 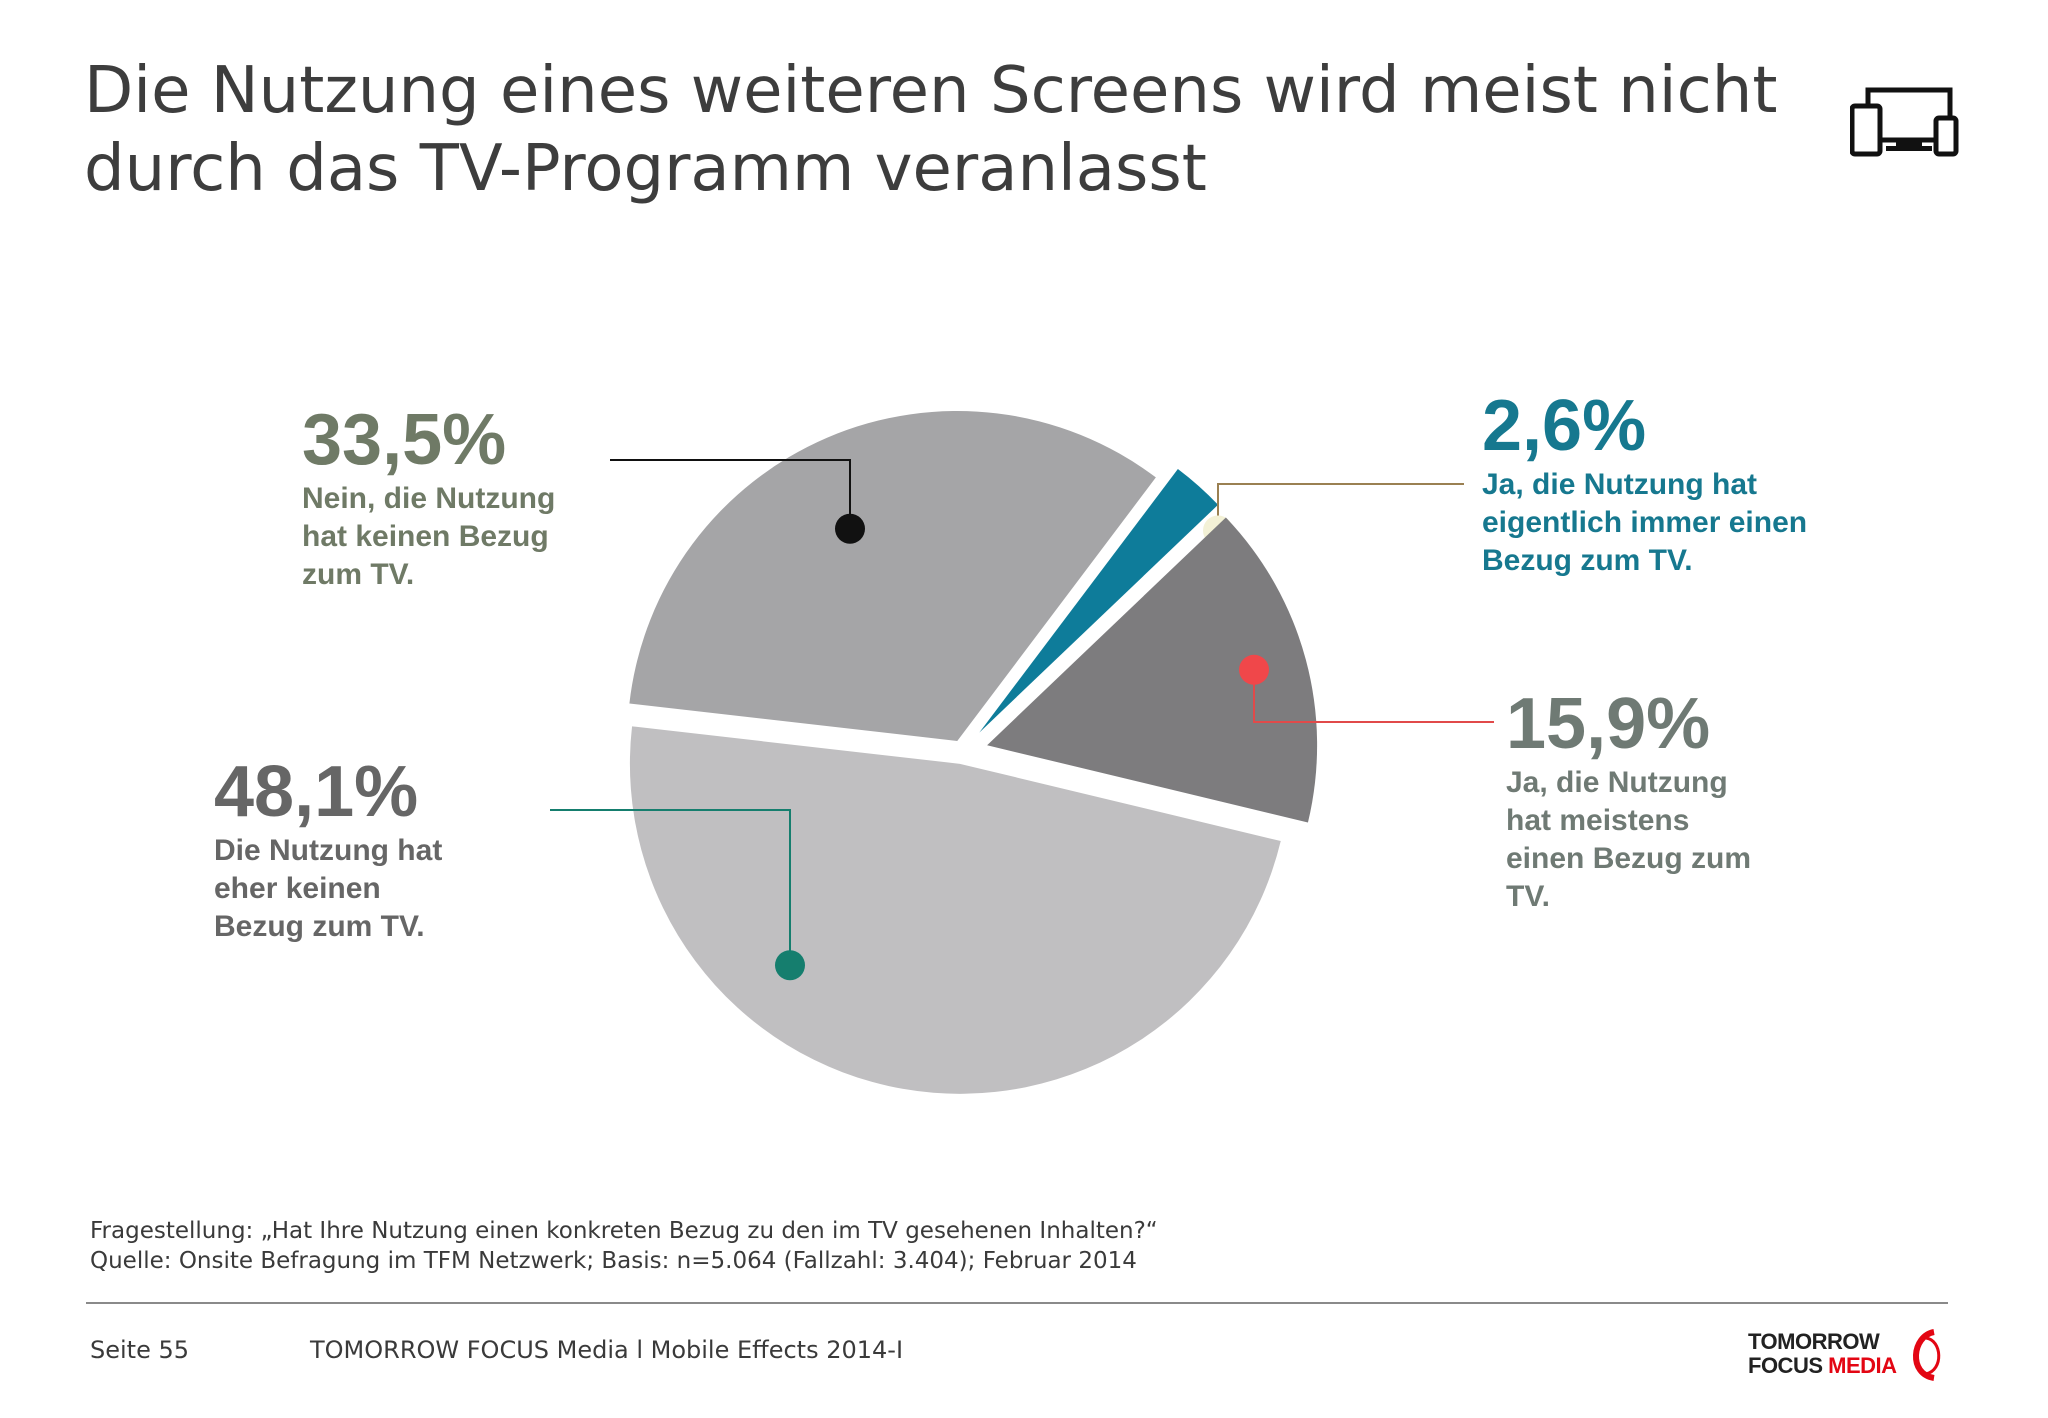 I want to click on devices-icon, so click(x=1904, y=122).